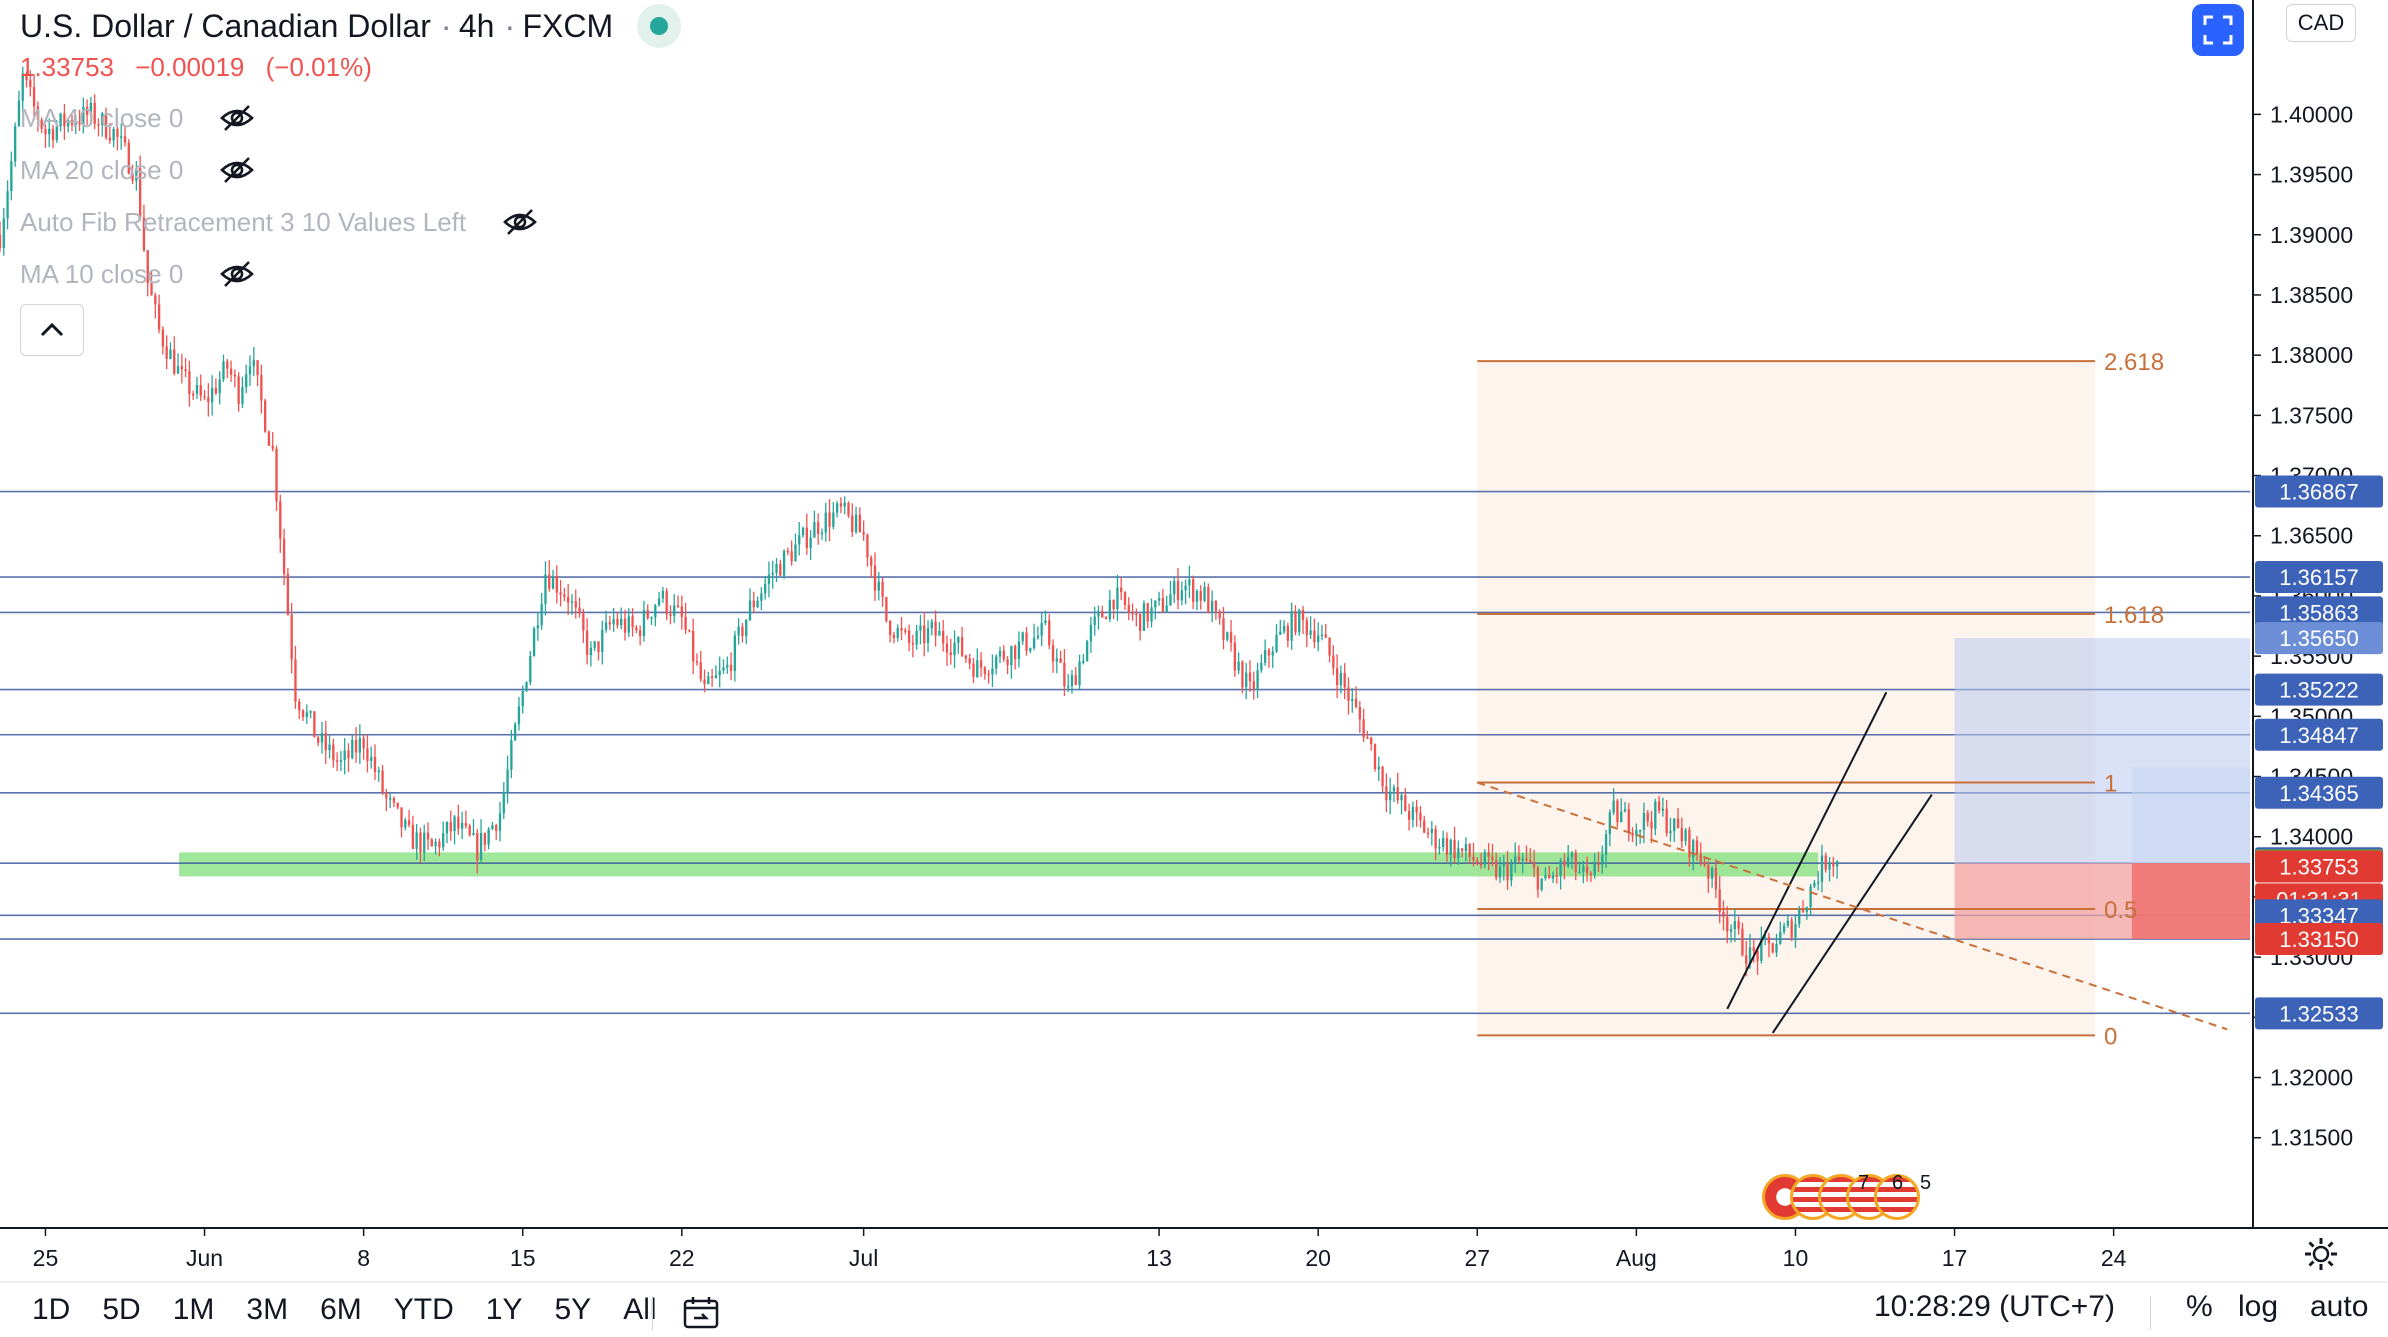 Image resolution: width=2388 pixels, height=1337 pixels. Describe the element at coordinates (701, 1313) in the screenshot. I see `date-range-icon` at that location.